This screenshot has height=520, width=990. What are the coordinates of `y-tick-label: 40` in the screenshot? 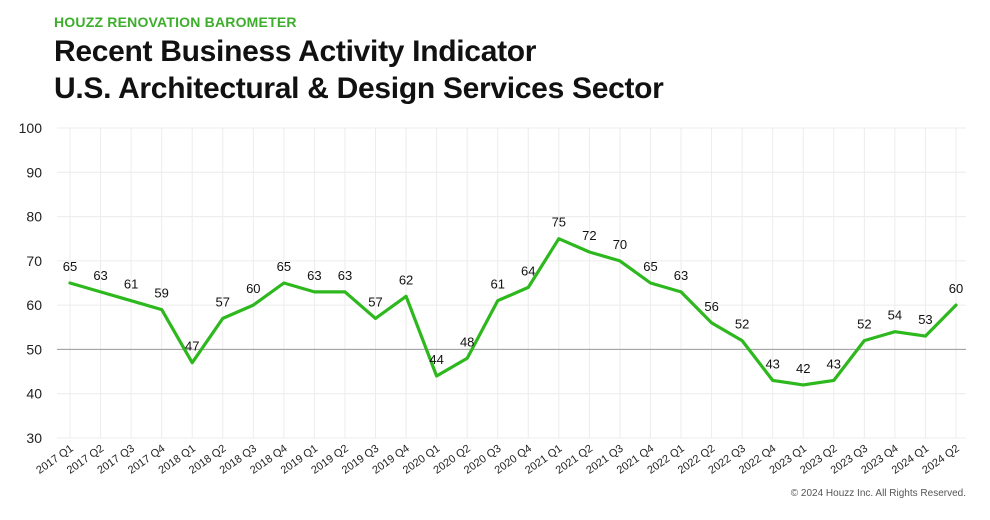 It's located at (34, 394).